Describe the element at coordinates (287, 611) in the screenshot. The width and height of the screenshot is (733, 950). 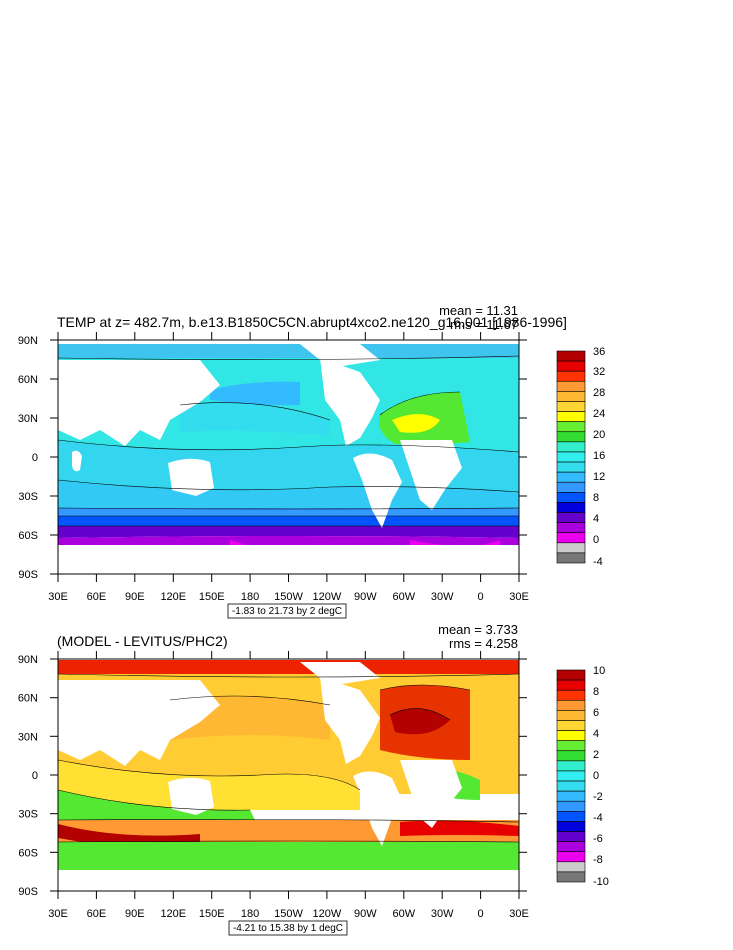
I see `contour-info: -1.83 to 21.73 by 2 degC` at that location.